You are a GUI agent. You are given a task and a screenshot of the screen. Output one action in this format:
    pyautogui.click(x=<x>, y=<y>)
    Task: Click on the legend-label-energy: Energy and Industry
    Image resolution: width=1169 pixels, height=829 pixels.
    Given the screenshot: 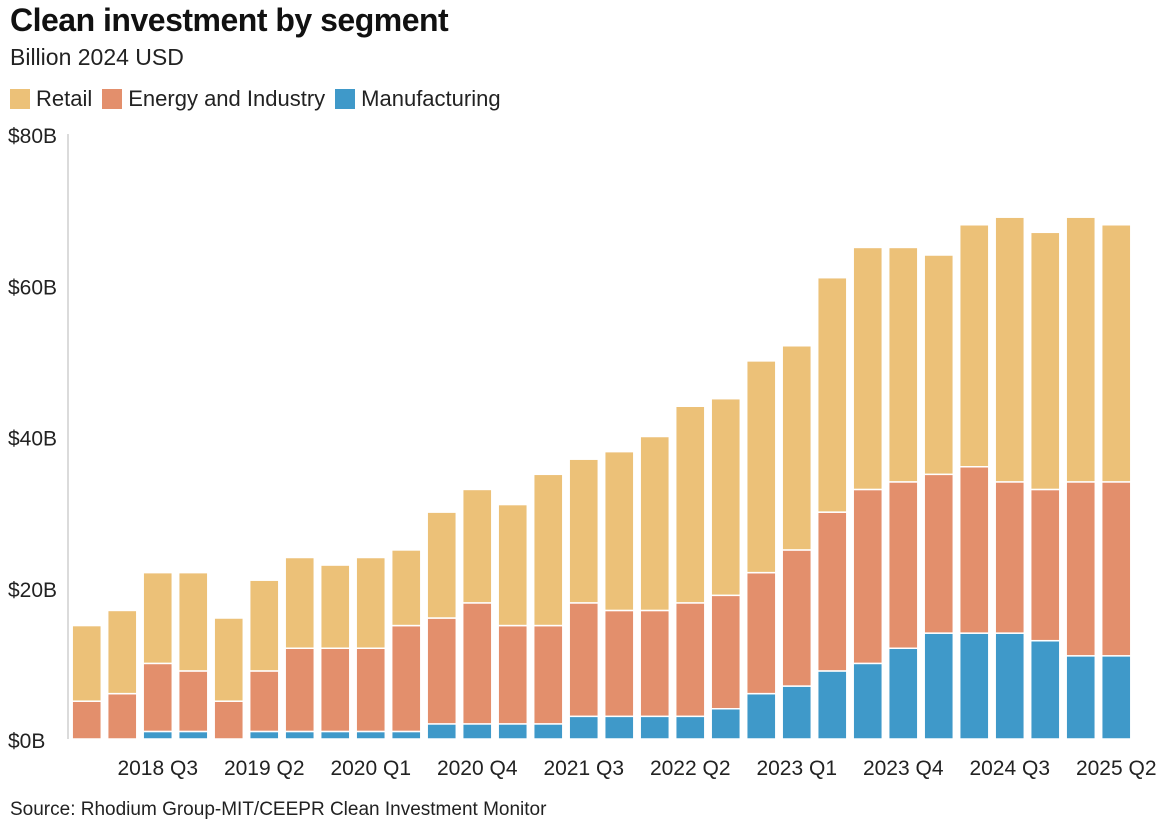 What is the action you would take?
    pyautogui.click(x=227, y=98)
    